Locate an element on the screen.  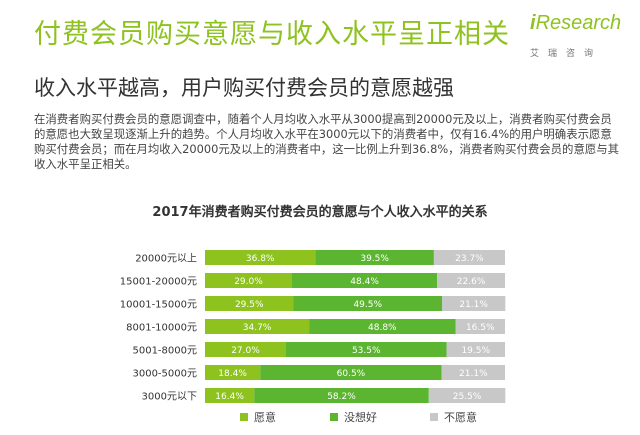
bar-value-label: 18.4% is located at coordinates (232, 374).